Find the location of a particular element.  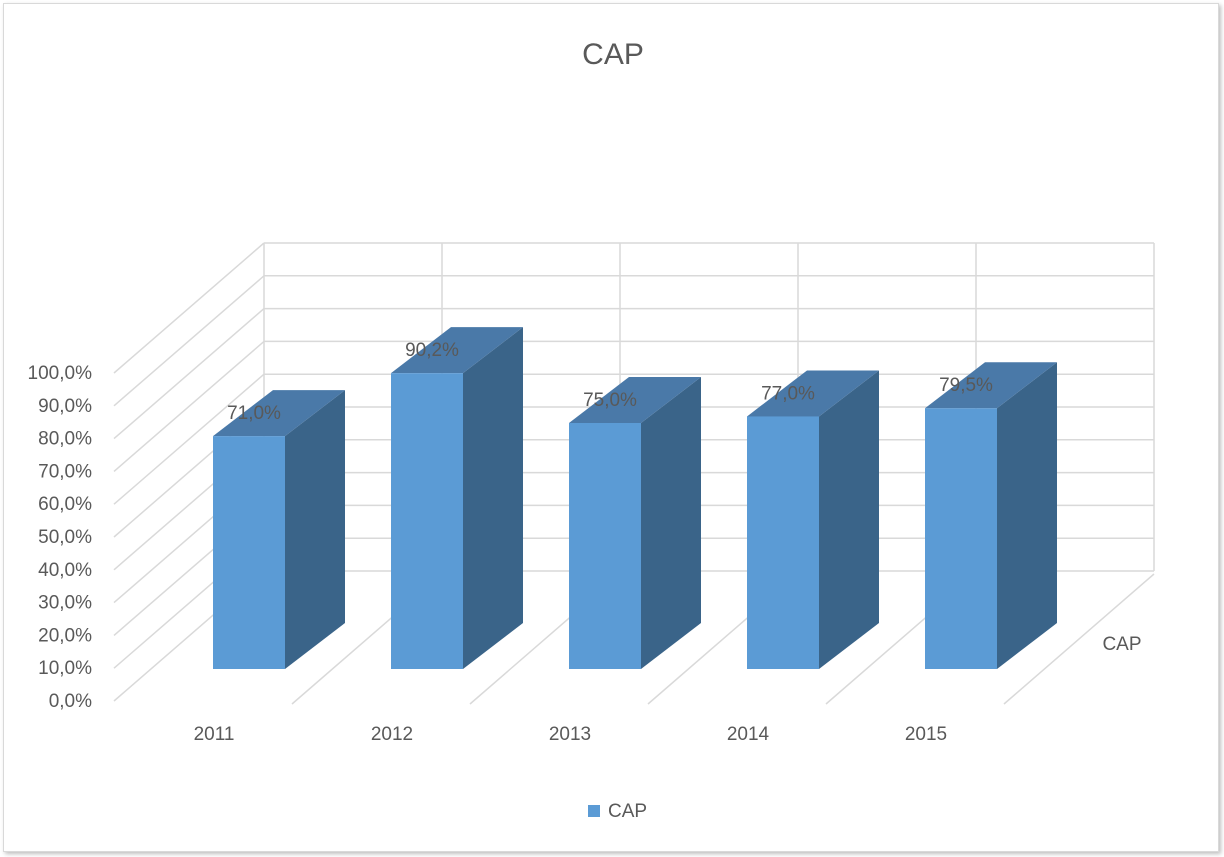

x-tick-label: 2014 is located at coordinates (748, 734).